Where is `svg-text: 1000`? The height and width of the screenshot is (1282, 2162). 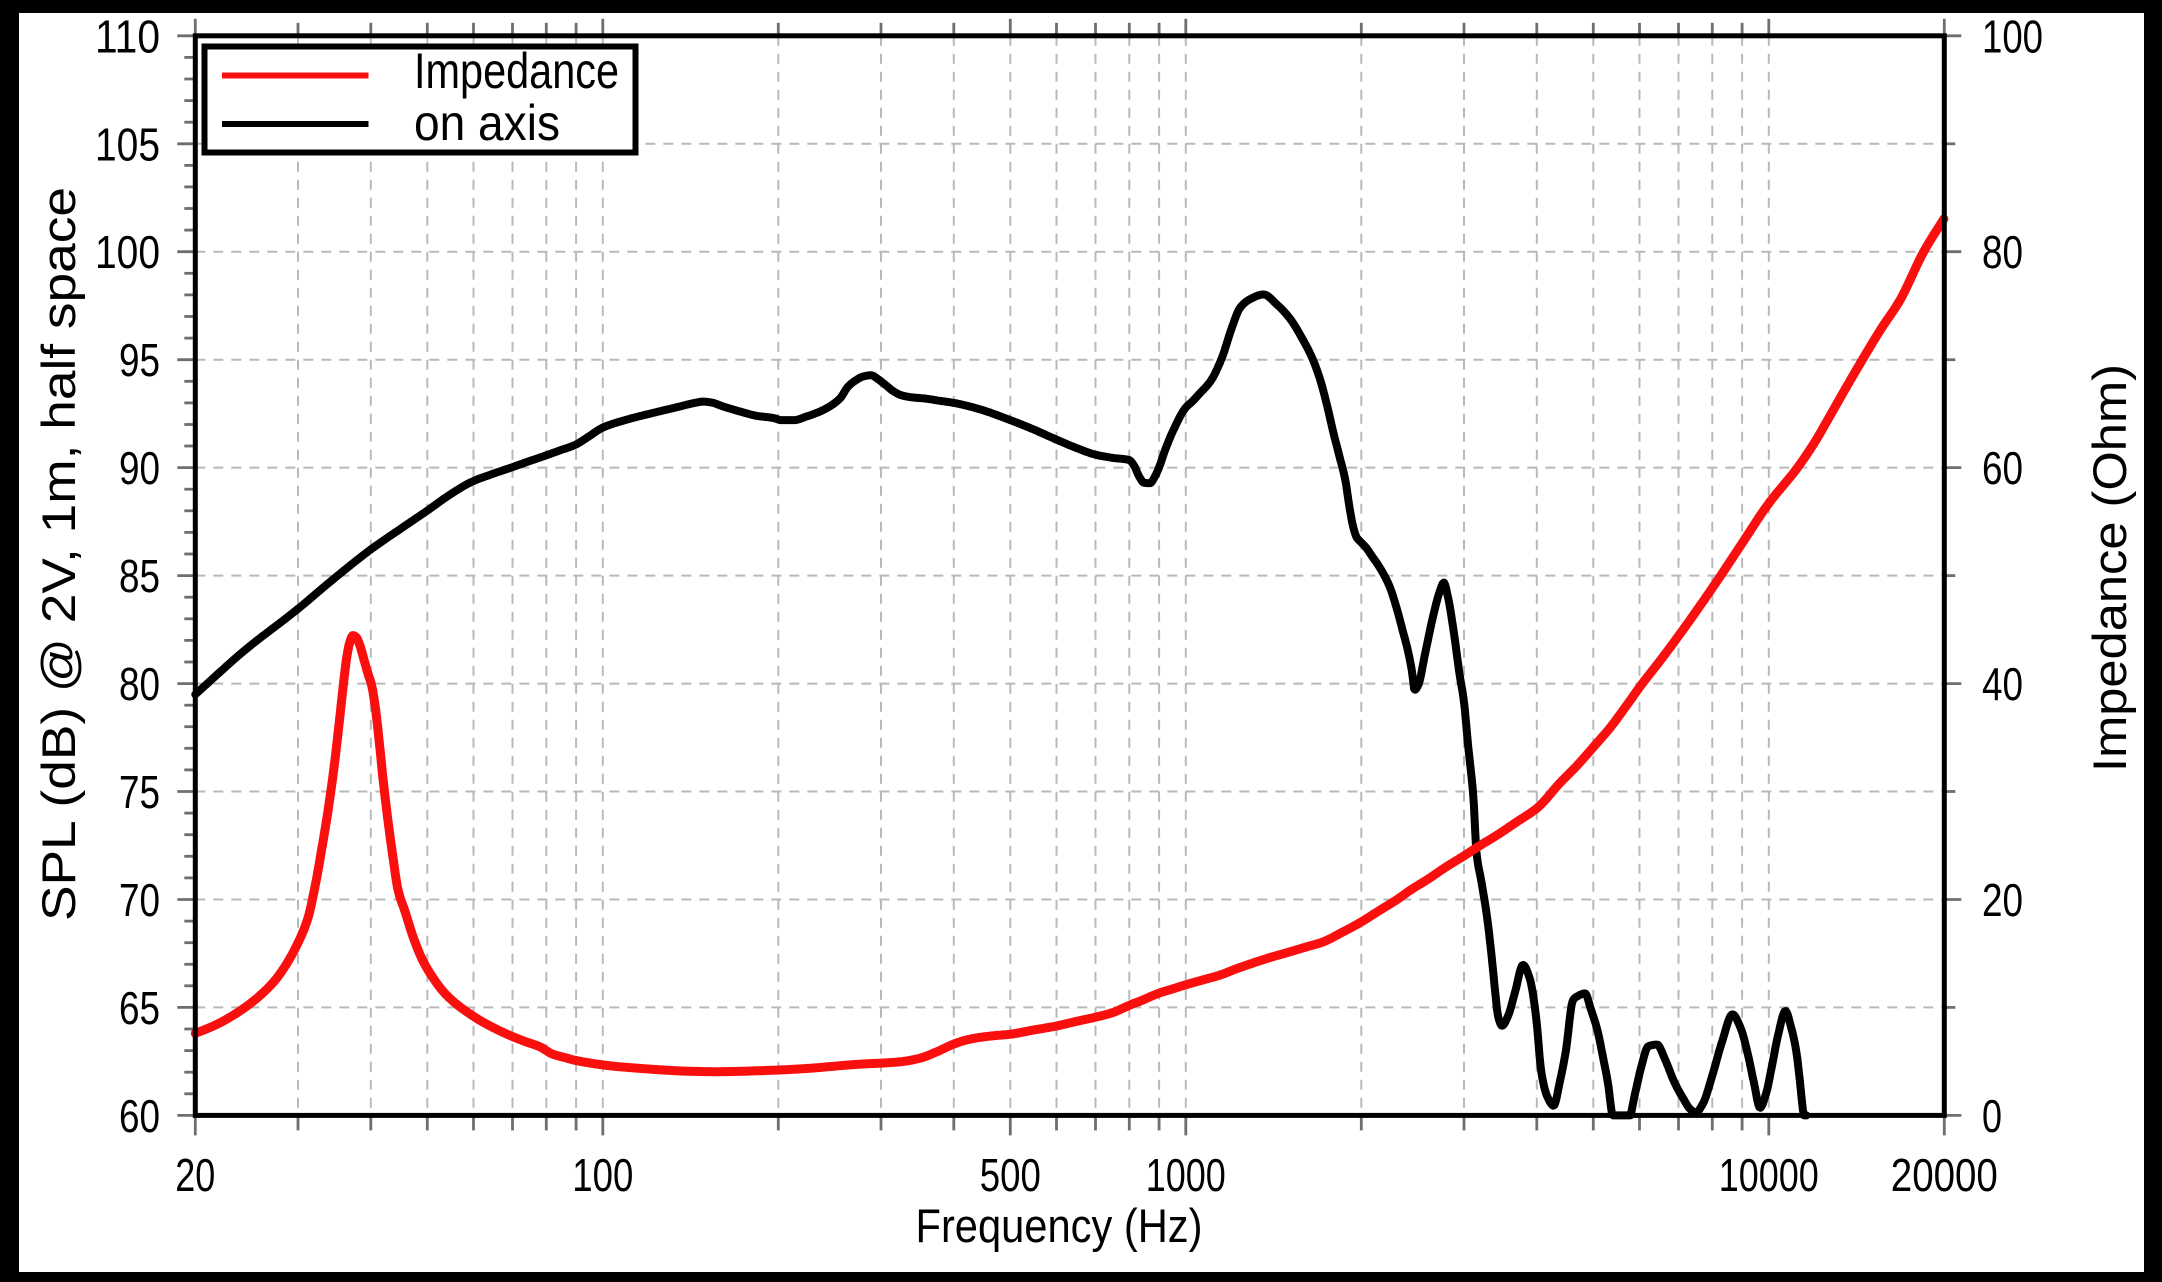 svg-text: 1000 is located at coordinates (1186, 1175).